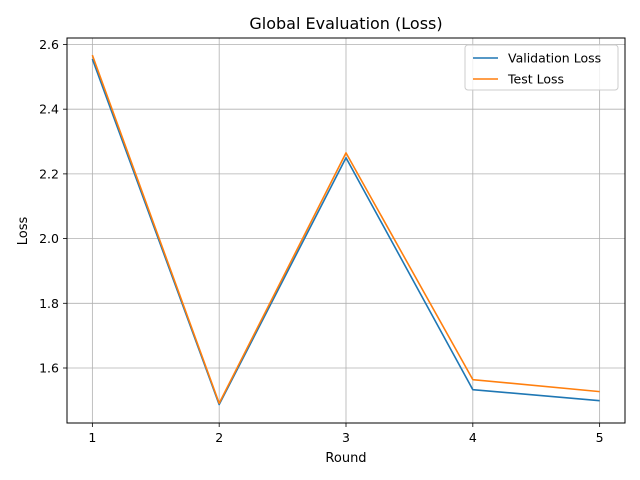 Image resolution: width=640 pixels, height=480 pixels. Describe the element at coordinates (345, 23) in the screenshot. I see `chart-title: Global Evaluation (Loss)` at that location.